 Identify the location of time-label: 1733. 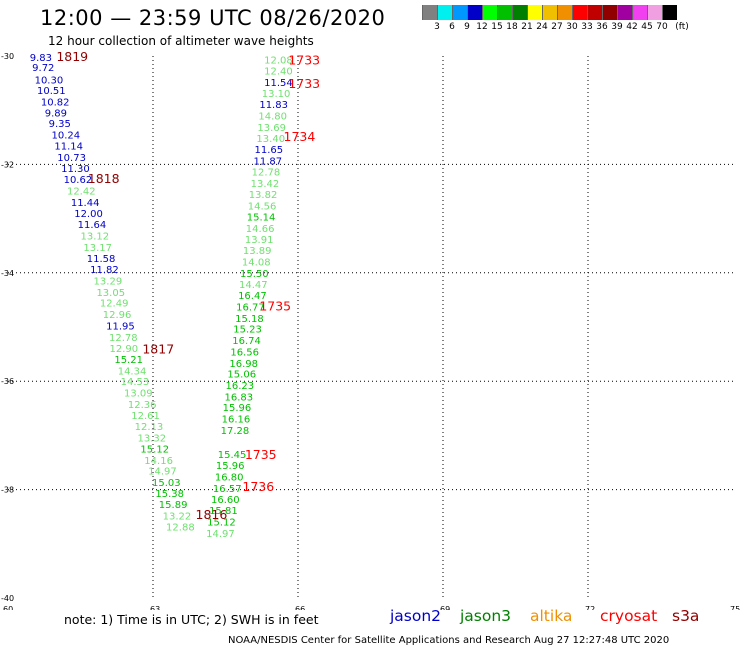
(304, 83).